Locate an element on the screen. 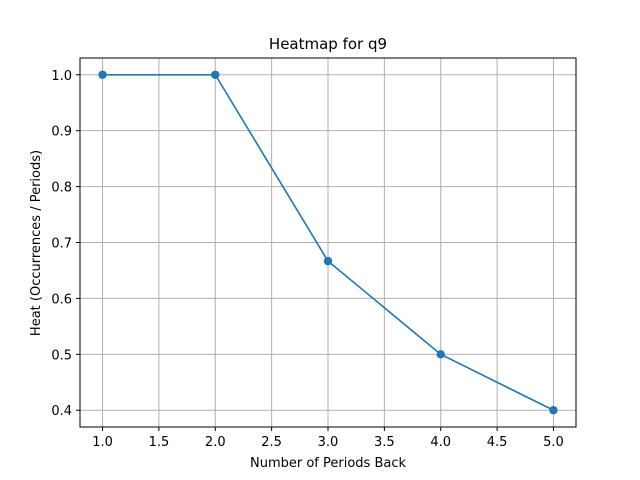 Image resolution: width=640 pixels, height=480 pixels. x-tick-label: 3.0 is located at coordinates (328, 442).